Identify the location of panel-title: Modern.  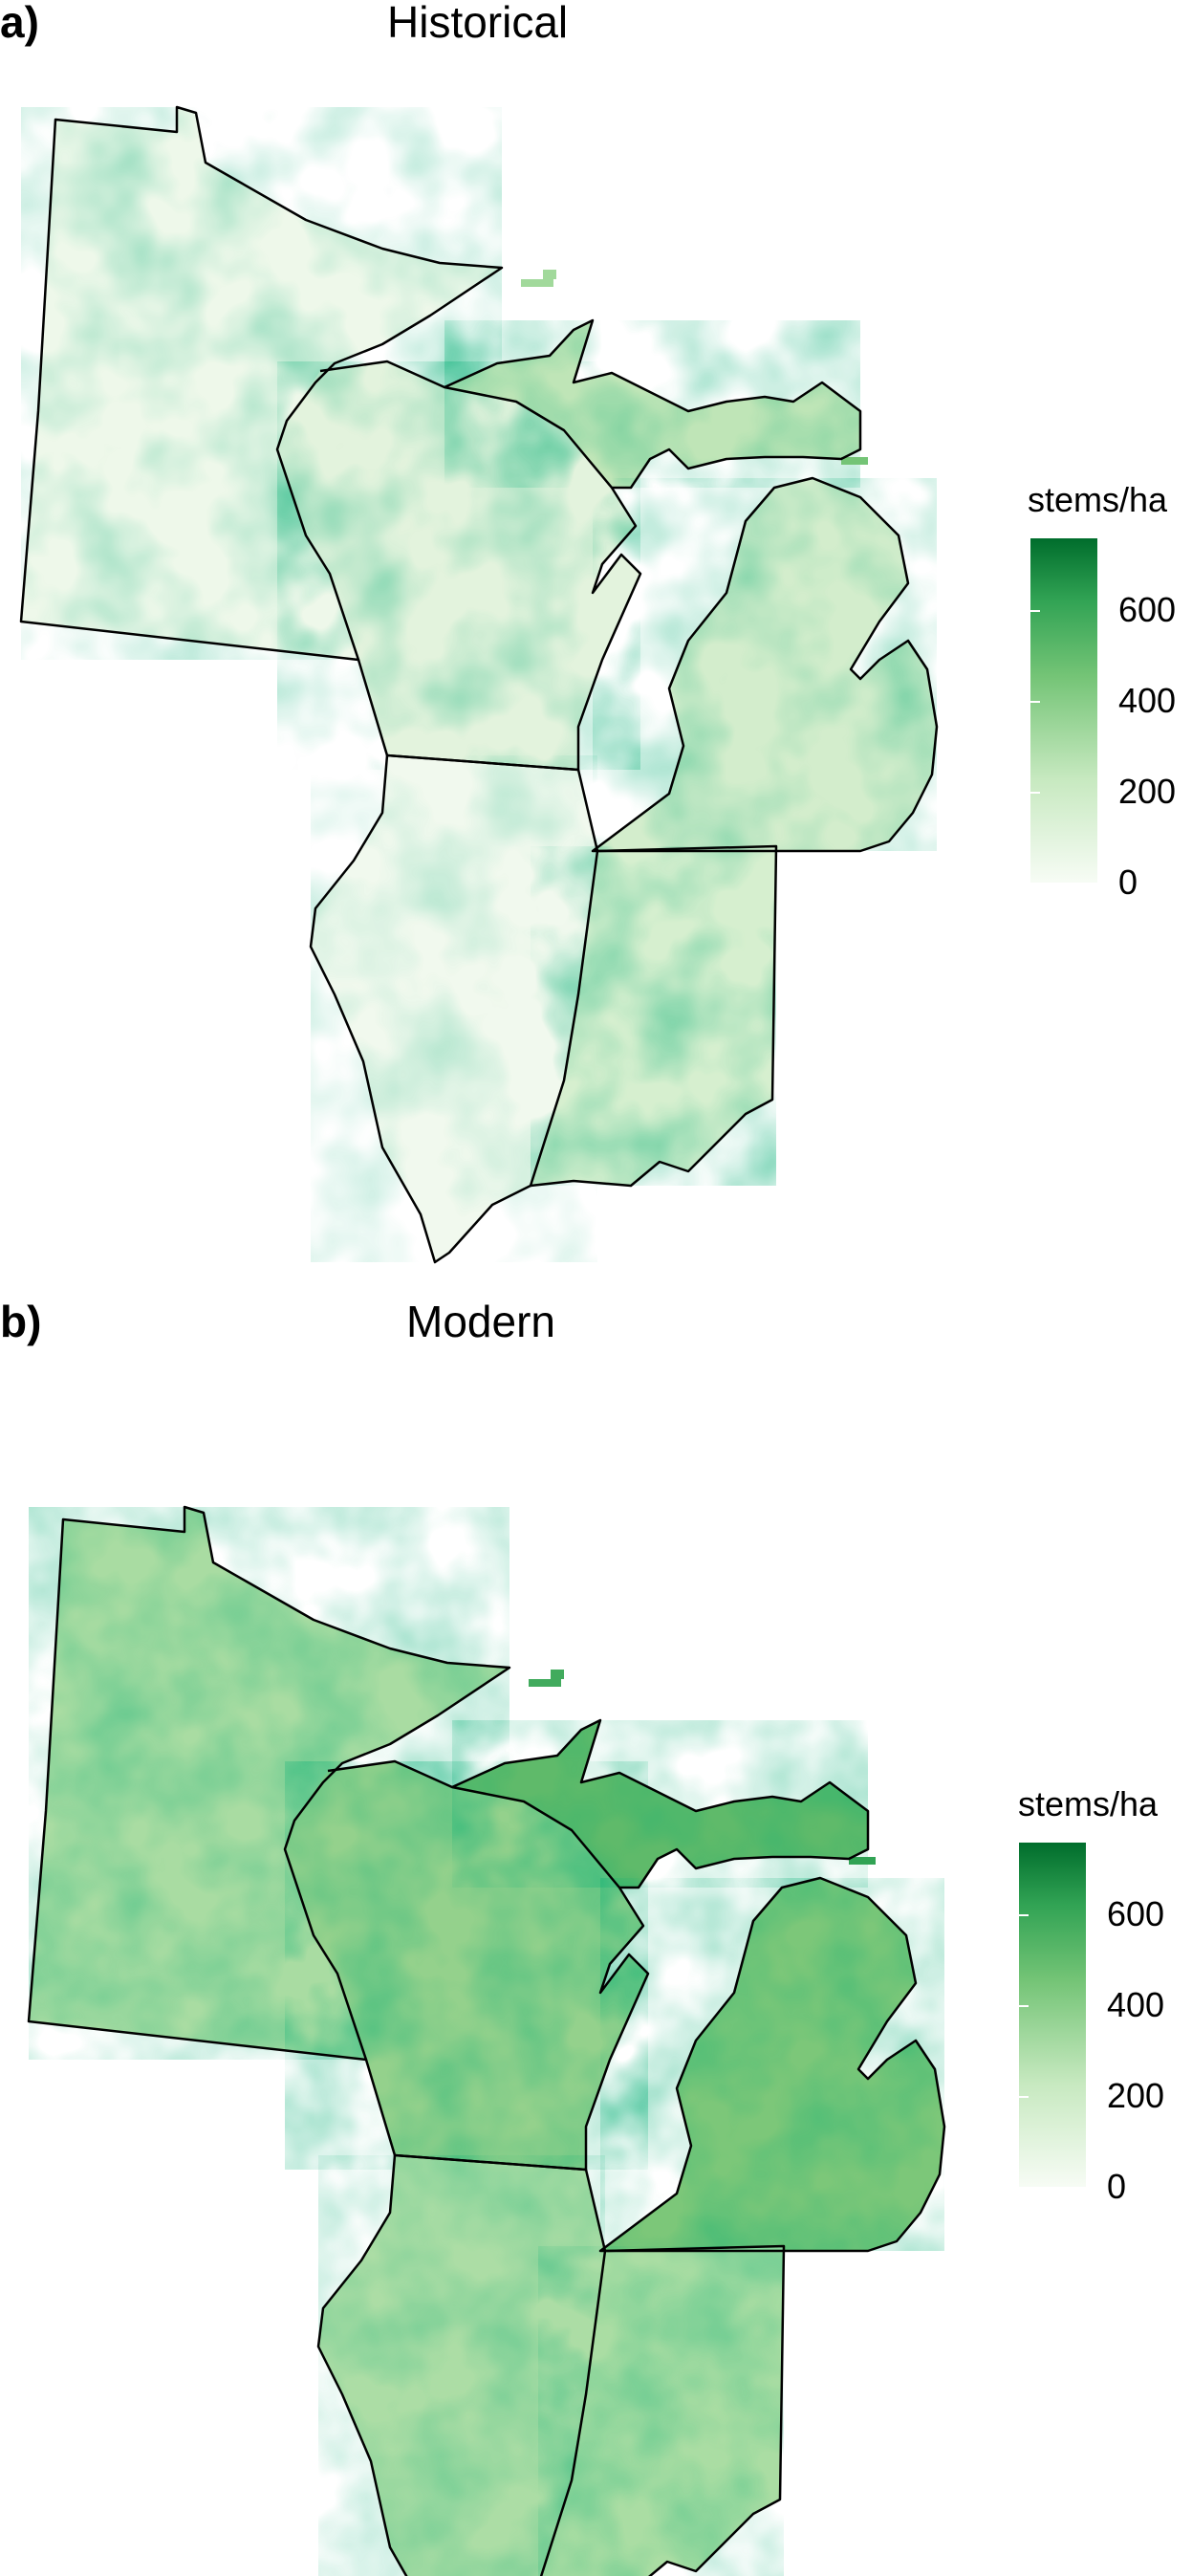
(480, 1321).